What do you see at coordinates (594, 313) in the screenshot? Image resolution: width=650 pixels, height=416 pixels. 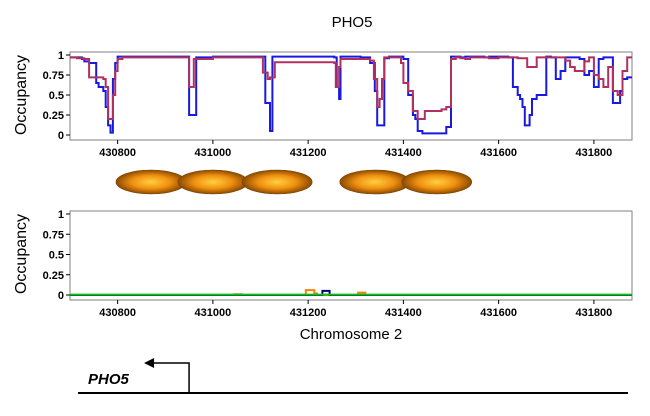 I see `bottom-x-tick-label: 431800` at bounding box center [594, 313].